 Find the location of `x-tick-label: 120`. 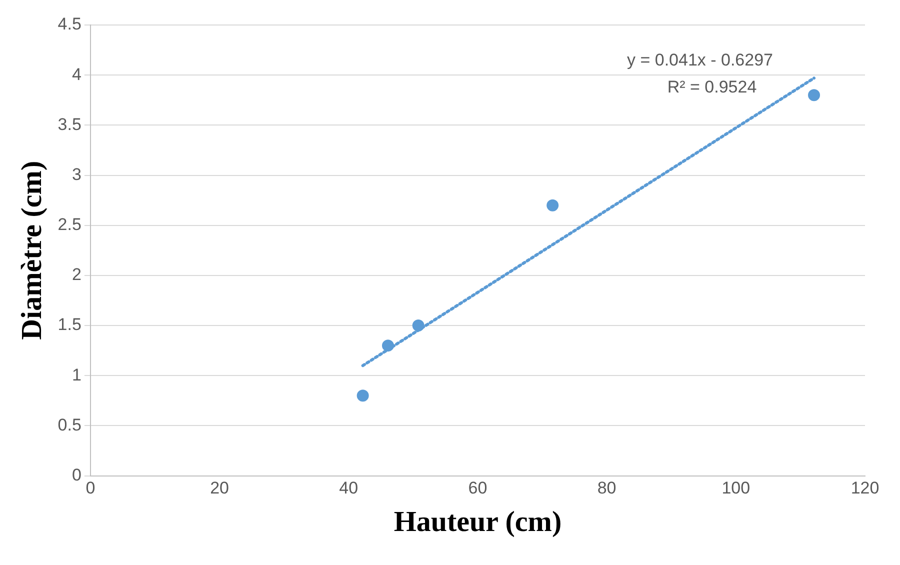

x-tick-label: 120 is located at coordinates (865, 488).